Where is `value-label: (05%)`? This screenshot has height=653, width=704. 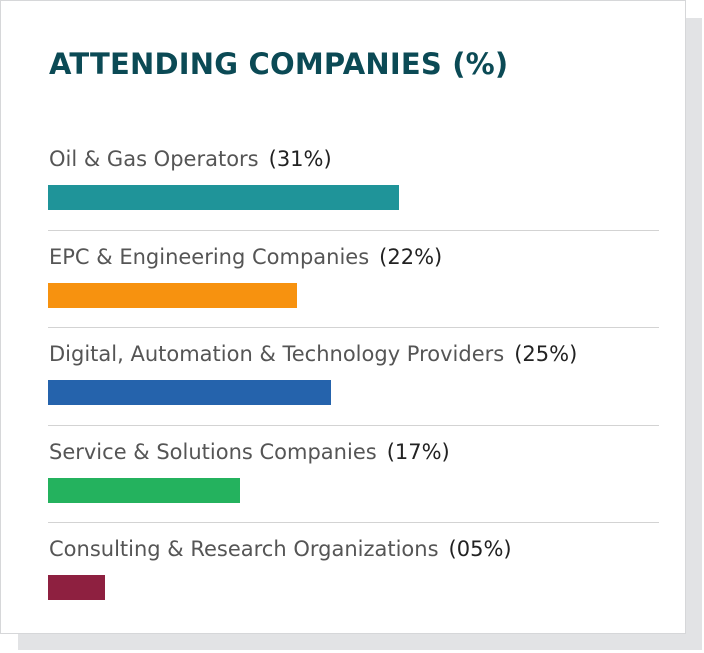 value-label: (05%) is located at coordinates (480, 549).